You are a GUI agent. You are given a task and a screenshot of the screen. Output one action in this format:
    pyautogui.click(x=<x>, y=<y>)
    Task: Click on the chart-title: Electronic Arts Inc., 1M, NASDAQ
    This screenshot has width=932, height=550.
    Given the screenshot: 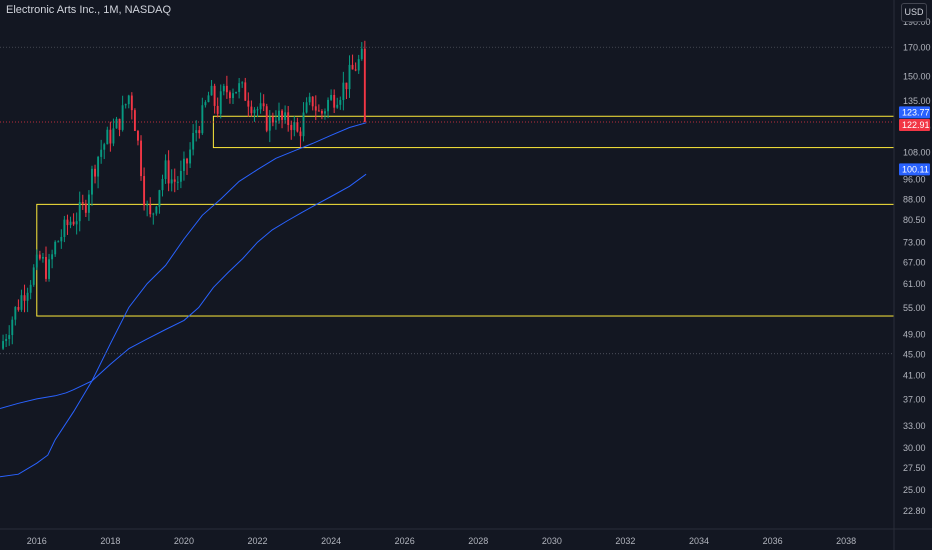 What is the action you would take?
    pyautogui.click(x=89, y=10)
    